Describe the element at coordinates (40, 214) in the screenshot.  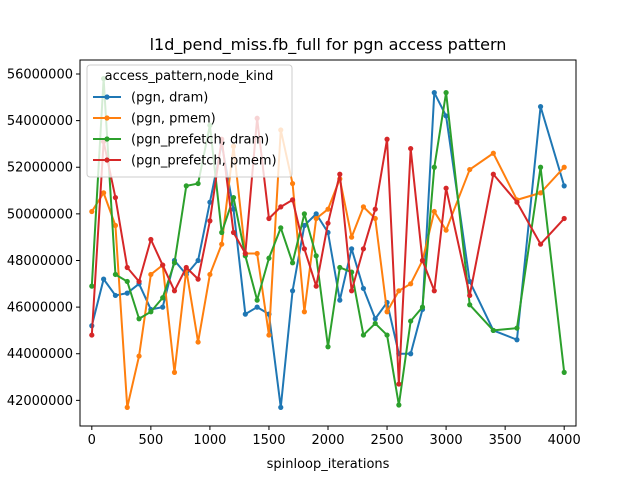
I see `y-tick-label: 50000000` at that location.